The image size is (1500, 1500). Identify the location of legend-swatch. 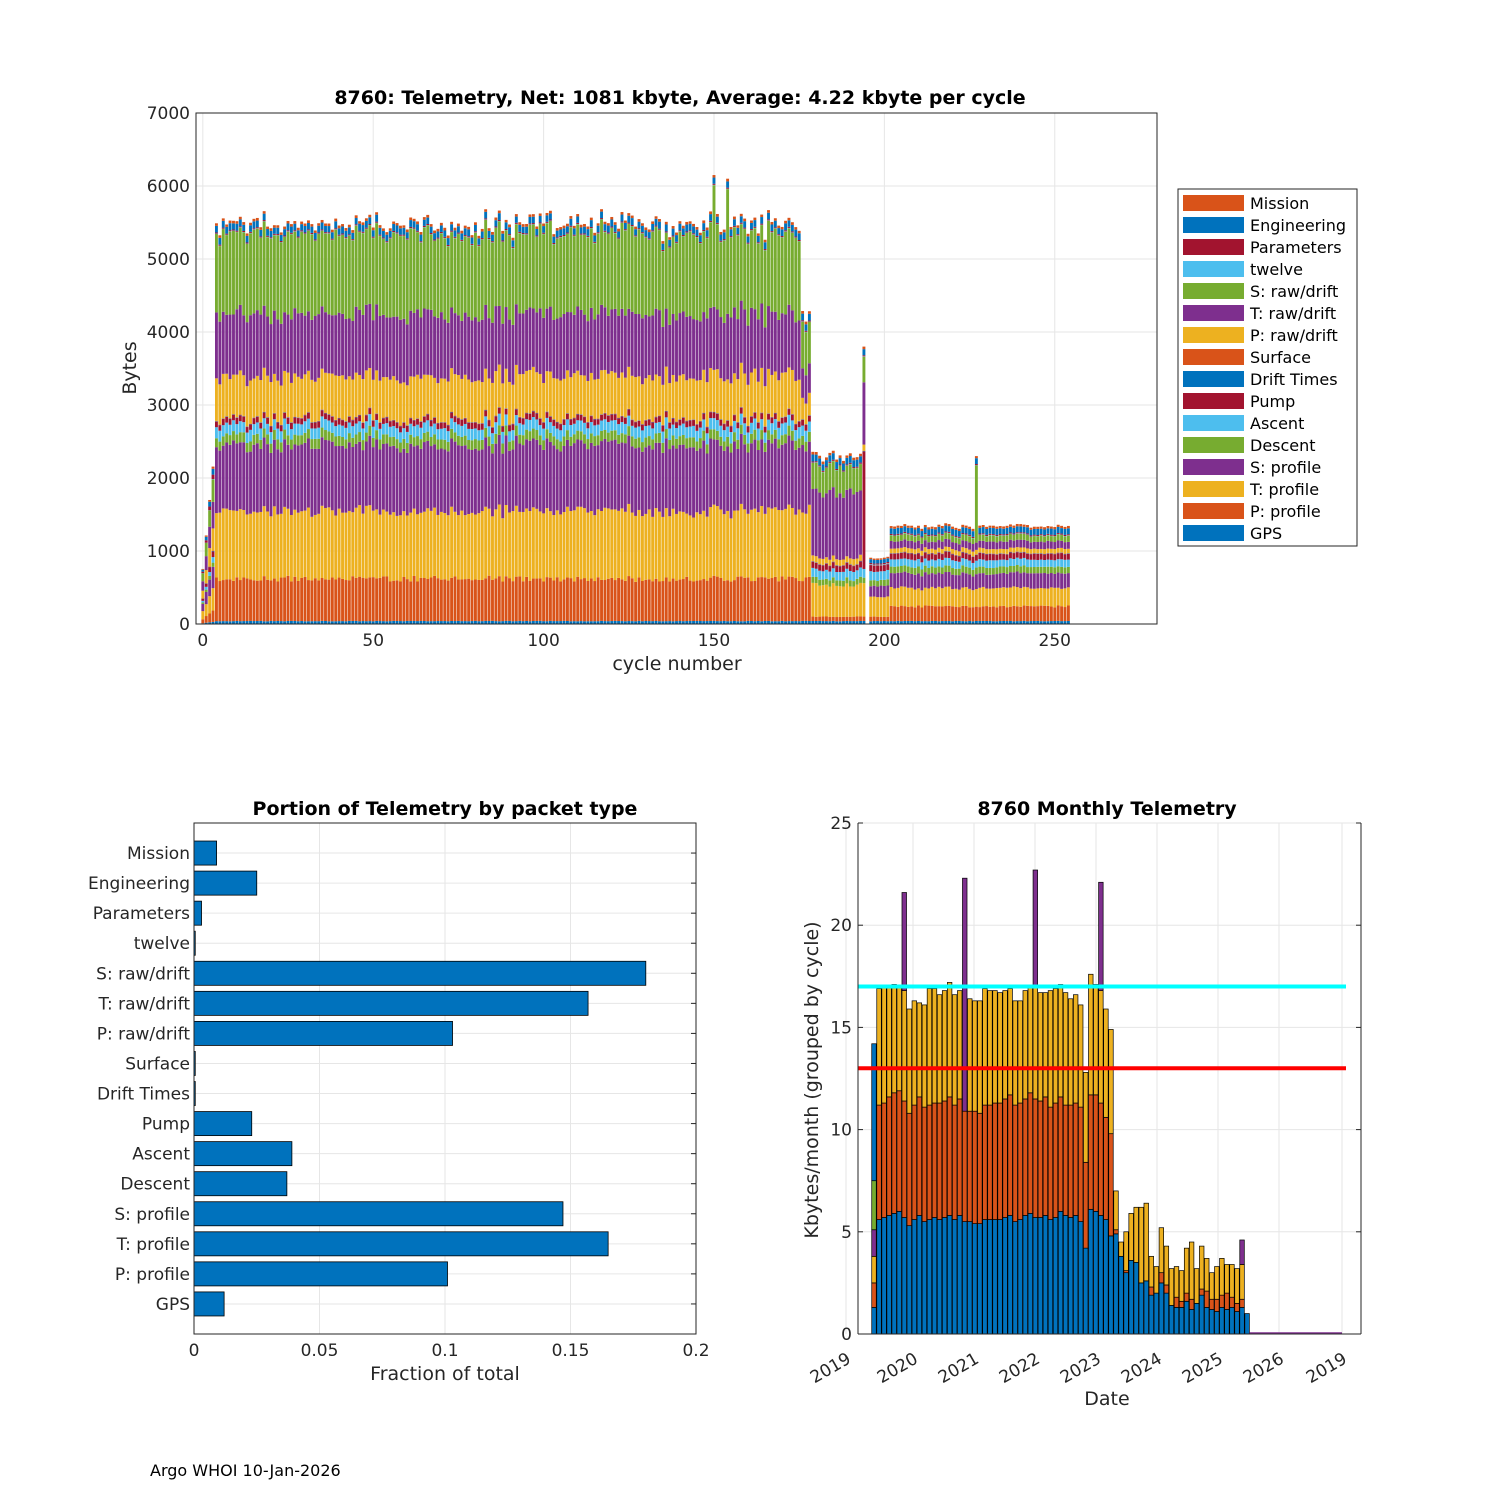
(1213, 379).